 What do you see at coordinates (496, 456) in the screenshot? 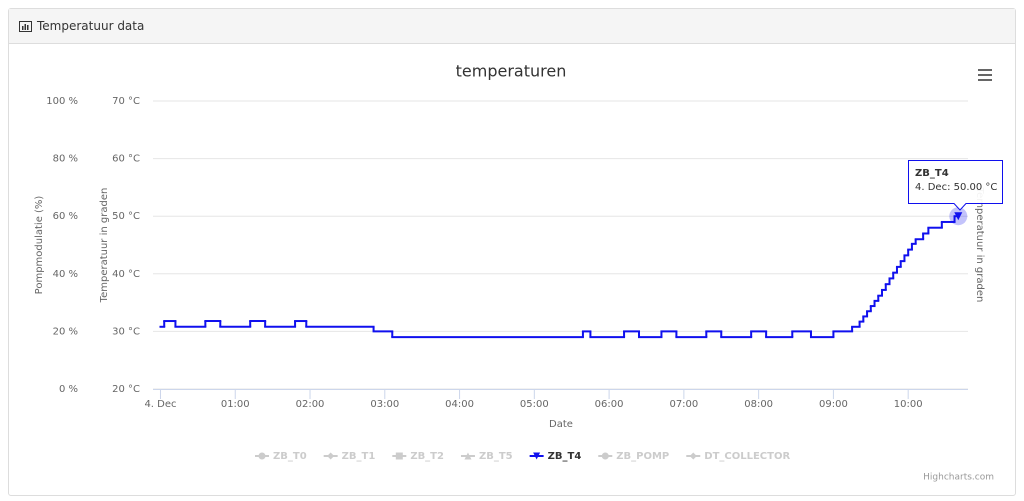
I see `legend-label: ZB_T5` at bounding box center [496, 456].